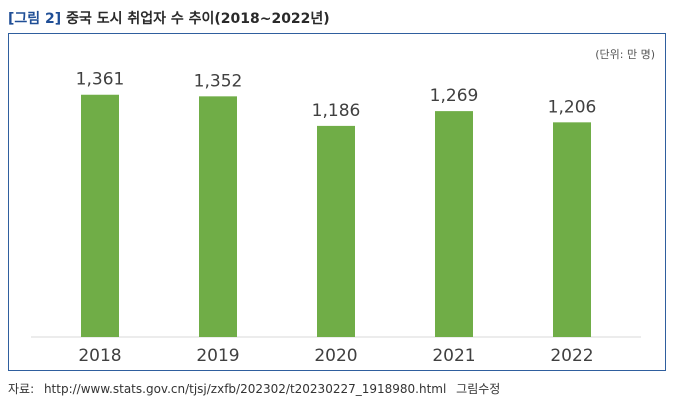 This screenshot has width=678, height=404. Describe the element at coordinates (21, 389) in the screenshot. I see `source-label: 자료:` at that location.